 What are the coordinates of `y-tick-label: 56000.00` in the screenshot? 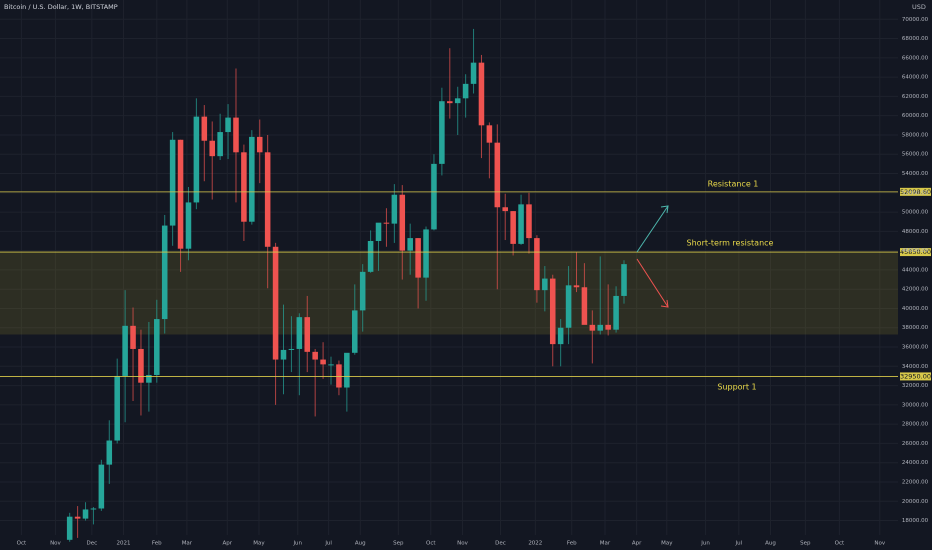 It's located at (915, 155).